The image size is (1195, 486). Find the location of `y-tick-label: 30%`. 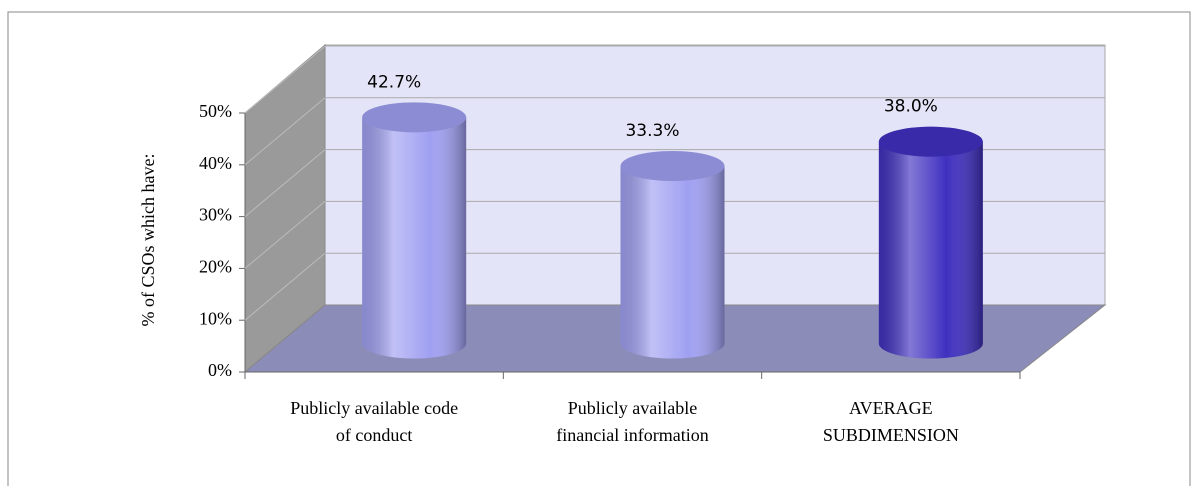

y-tick-label: 30% is located at coordinates (215, 215).